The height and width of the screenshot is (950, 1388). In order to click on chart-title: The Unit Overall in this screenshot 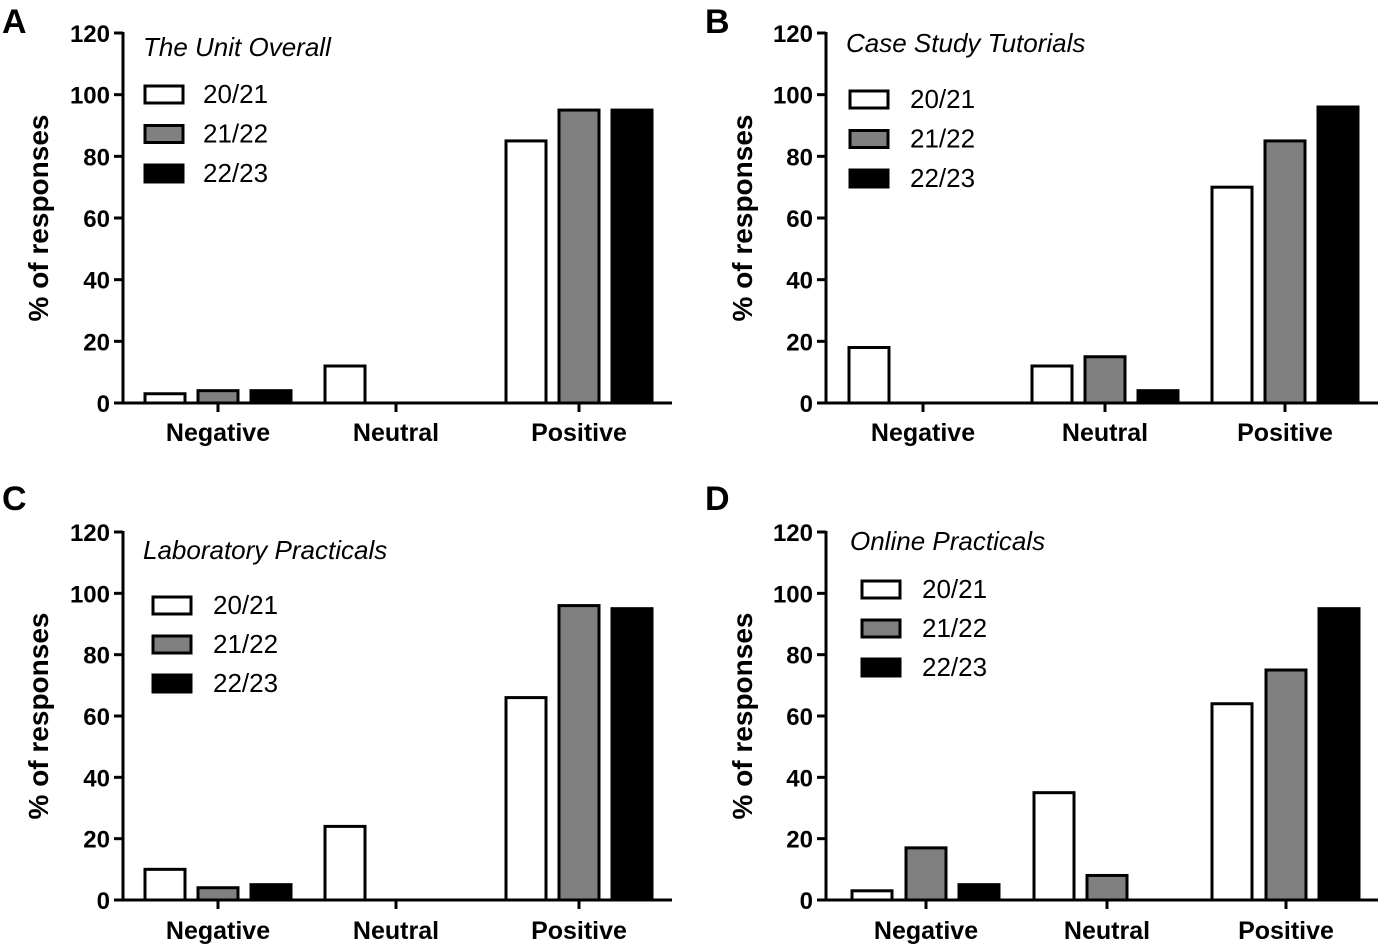, I will do `click(237, 47)`.